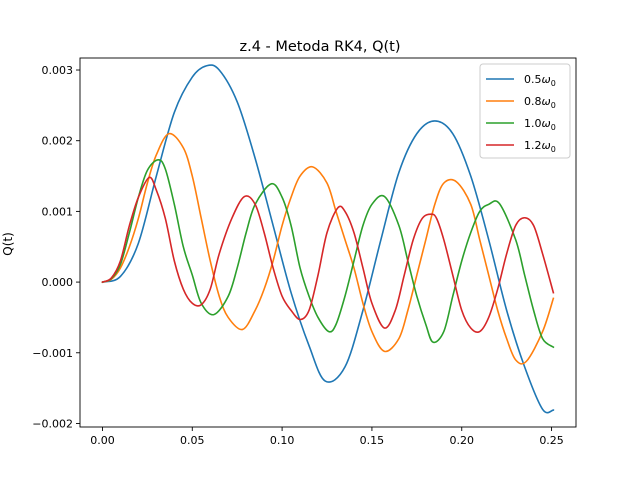  What do you see at coordinates (58, 282) in the screenshot?
I see `y-tick-label: 0.000` at bounding box center [58, 282].